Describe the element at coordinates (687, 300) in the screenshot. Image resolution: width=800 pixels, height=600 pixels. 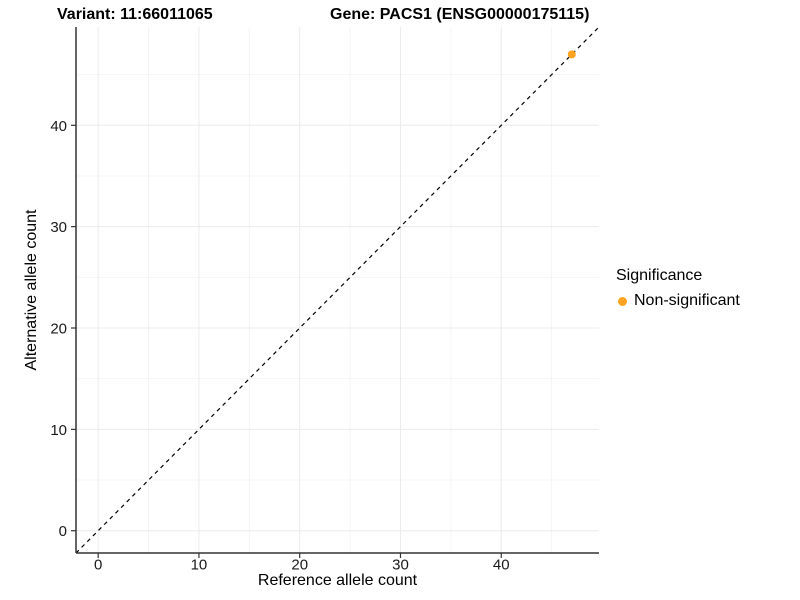
I see `legend-item-label: Non-significant` at that location.